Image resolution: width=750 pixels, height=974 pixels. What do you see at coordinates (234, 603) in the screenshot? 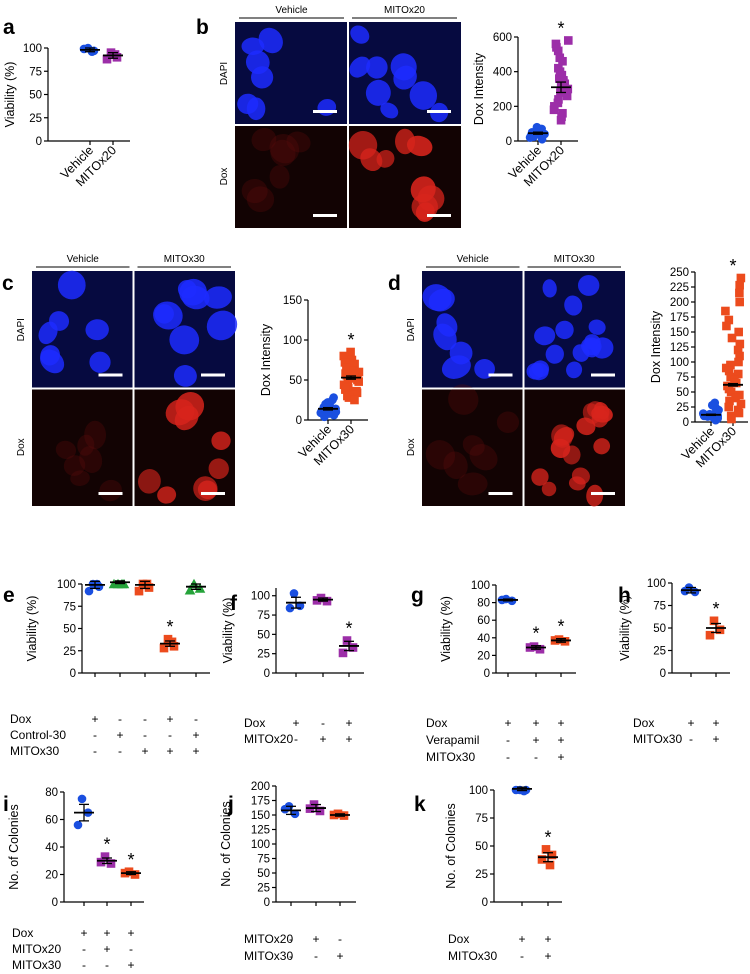
I see `panel-letter: f` at bounding box center [234, 603].